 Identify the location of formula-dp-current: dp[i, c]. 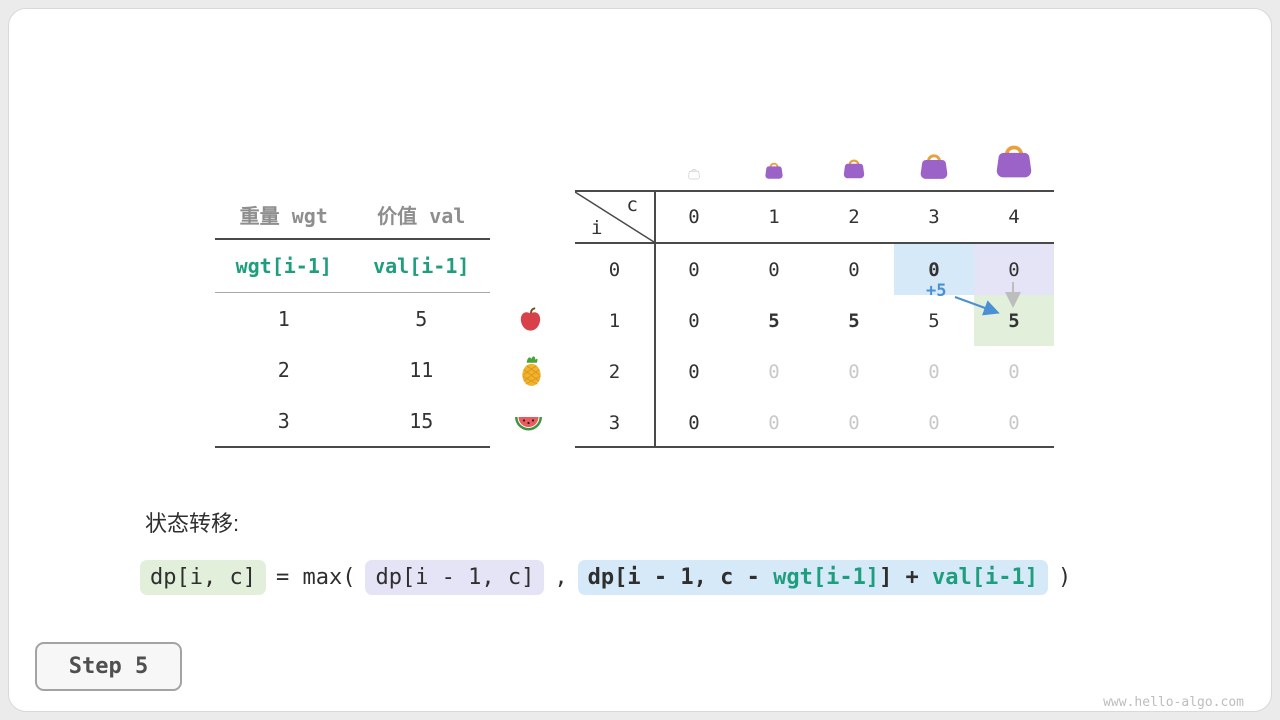
(203, 577).